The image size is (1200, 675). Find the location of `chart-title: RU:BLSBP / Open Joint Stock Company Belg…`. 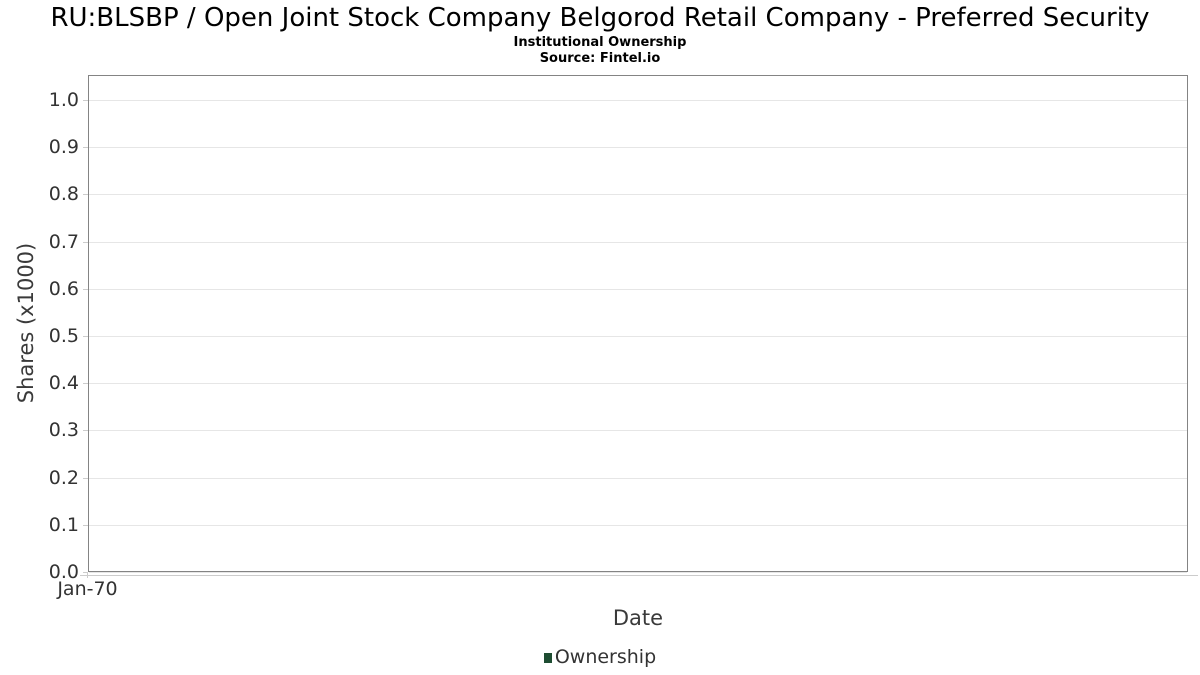

chart-title: RU:BLSBP / Open Joint Stock Company Belg… is located at coordinates (600, 18).